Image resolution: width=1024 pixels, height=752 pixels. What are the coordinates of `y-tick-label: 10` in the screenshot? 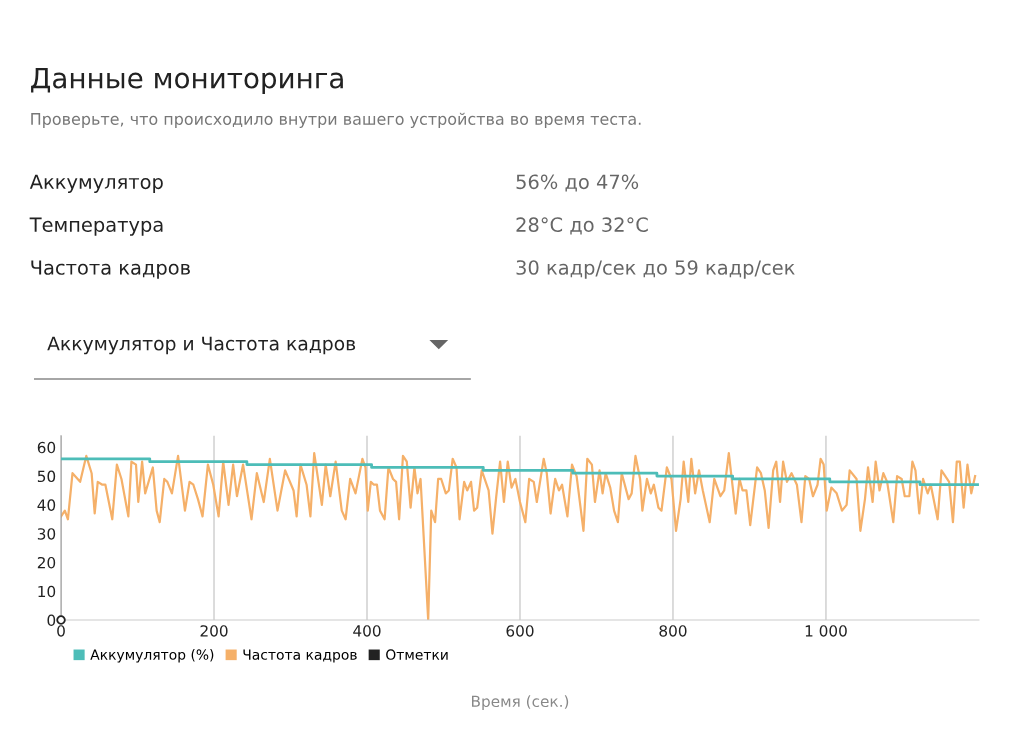 It's located at (47, 591).